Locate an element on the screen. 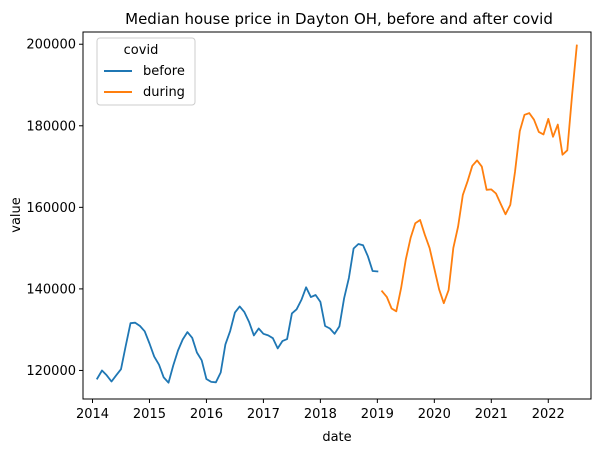  x-tick-label: 2020 is located at coordinates (434, 414).